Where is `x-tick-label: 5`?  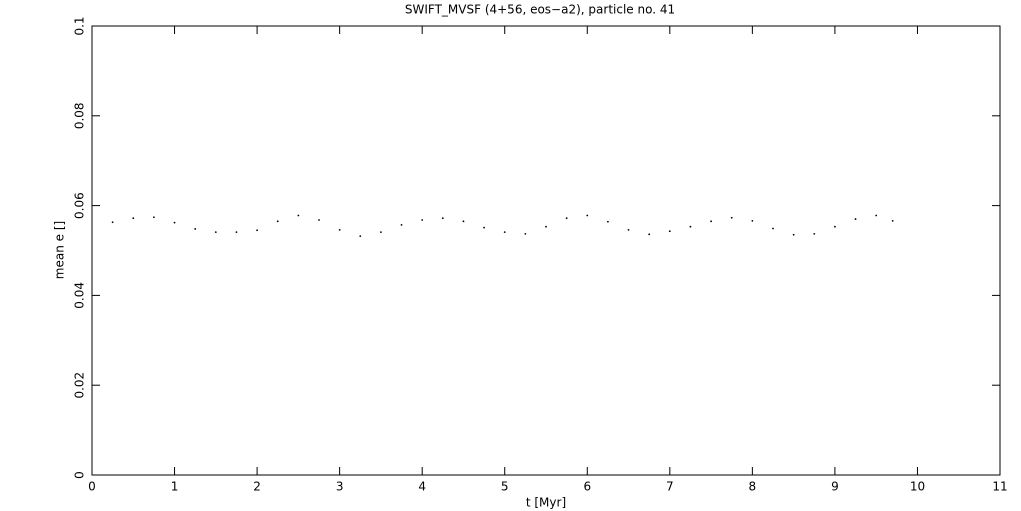
x-tick-label: 5 is located at coordinates (505, 487).